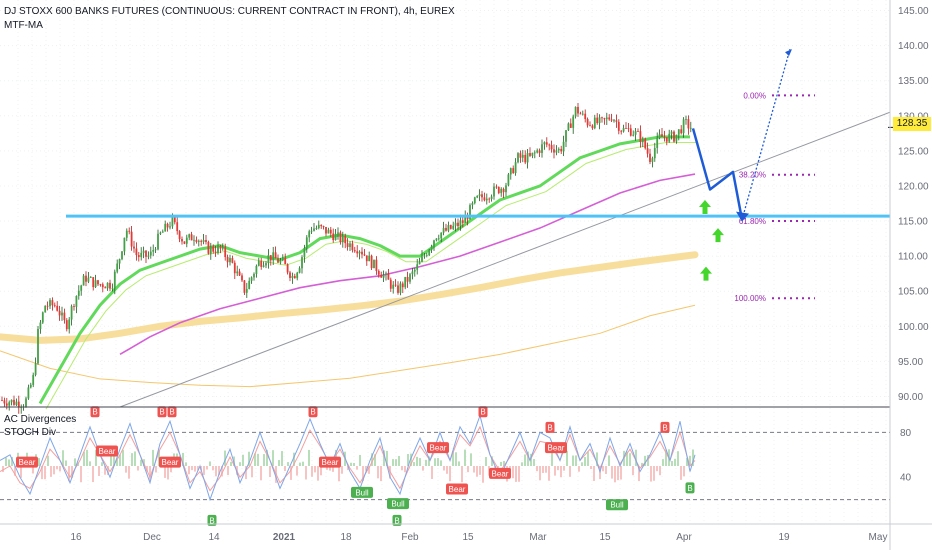  What do you see at coordinates (171, 412) in the screenshot?
I see `marker-text: B` at bounding box center [171, 412].